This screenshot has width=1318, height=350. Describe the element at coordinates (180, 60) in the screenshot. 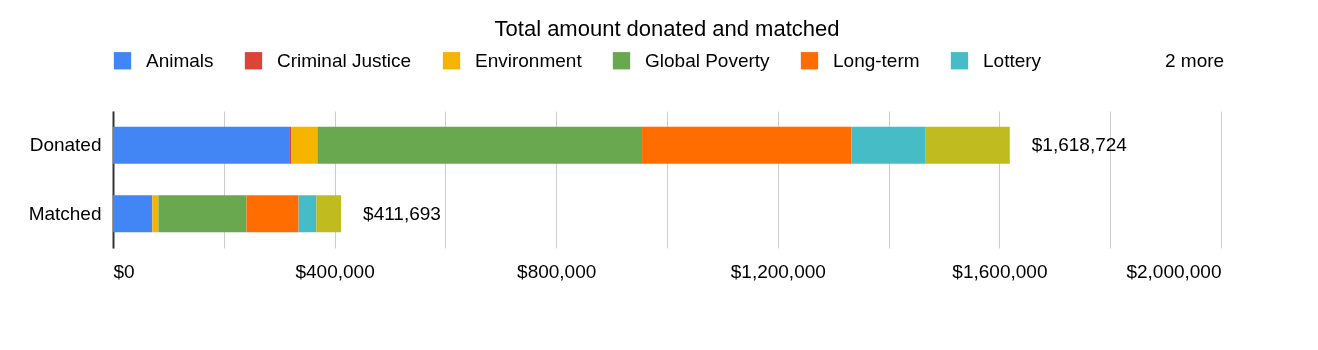

I see `legend-label: Animals` at that location.